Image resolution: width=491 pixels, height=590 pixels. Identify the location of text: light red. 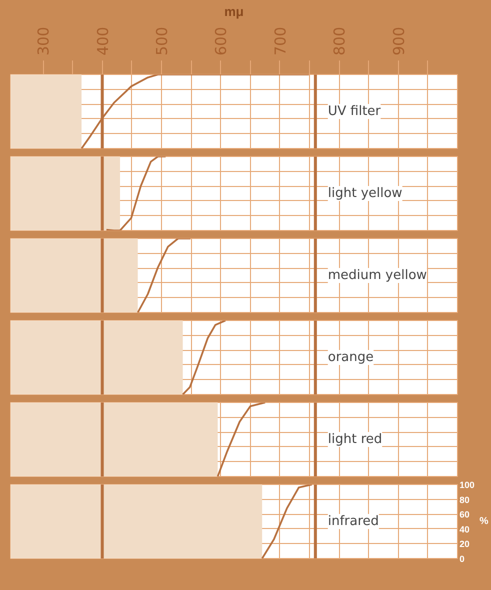
(355, 439).